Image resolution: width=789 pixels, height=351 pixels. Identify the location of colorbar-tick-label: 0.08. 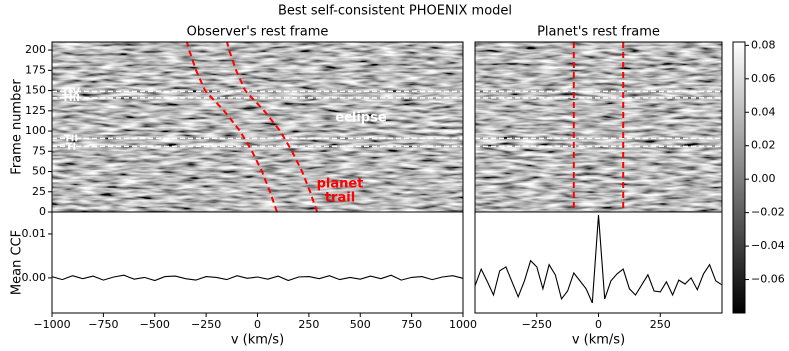
(763, 44).